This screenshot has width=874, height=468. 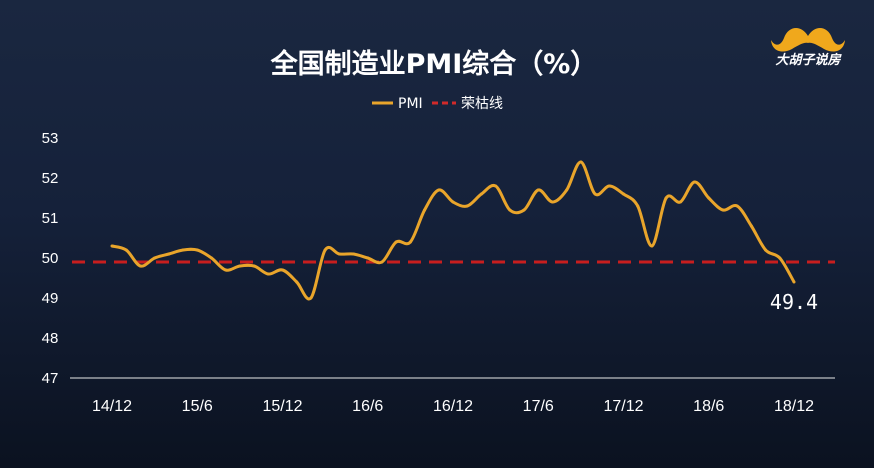 I want to click on y-axis: 47 48 49 50 51 52 53, so click(x=50, y=258).